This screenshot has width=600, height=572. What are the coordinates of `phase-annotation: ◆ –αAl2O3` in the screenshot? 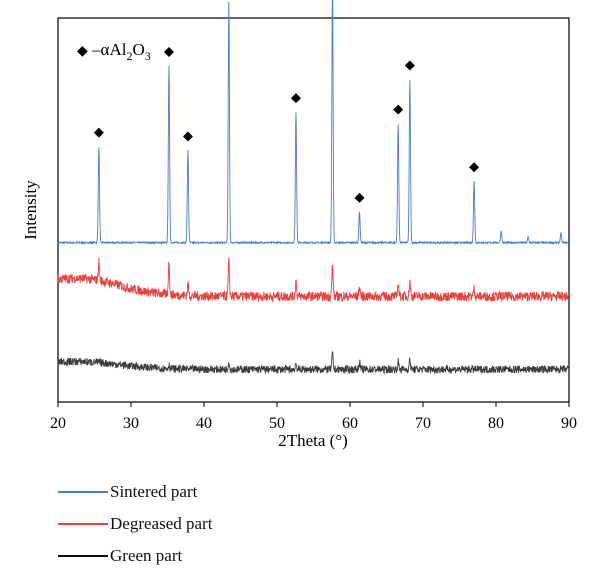 It's located at (114, 51).